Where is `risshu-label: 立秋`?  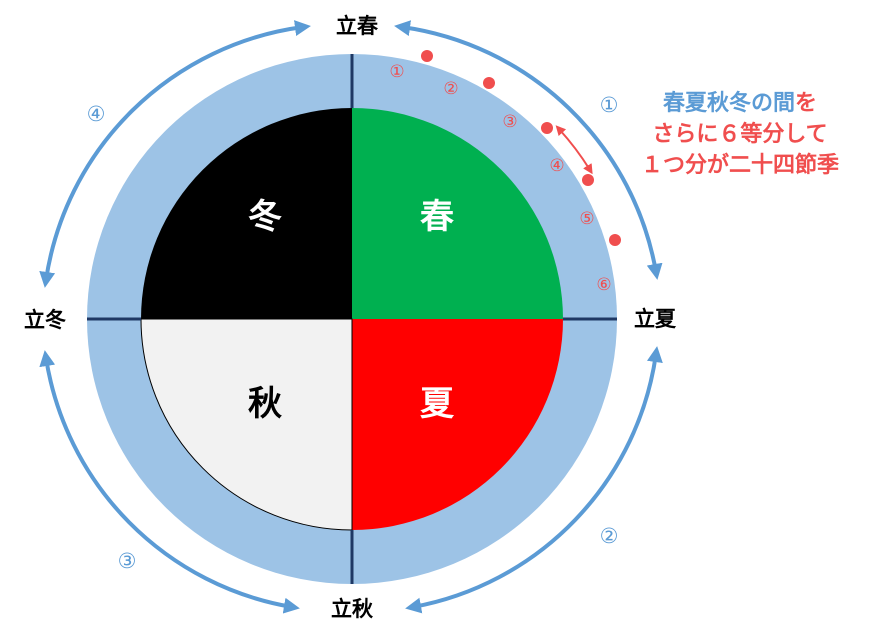
risshu-label: 立秋 is located at coordinates (352, 609).